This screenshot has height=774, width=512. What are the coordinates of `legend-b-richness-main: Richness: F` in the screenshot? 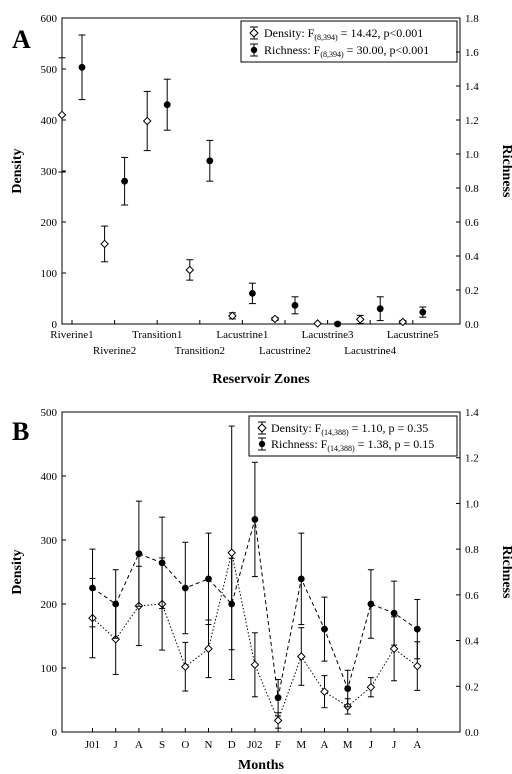 It's located at (299, 444).